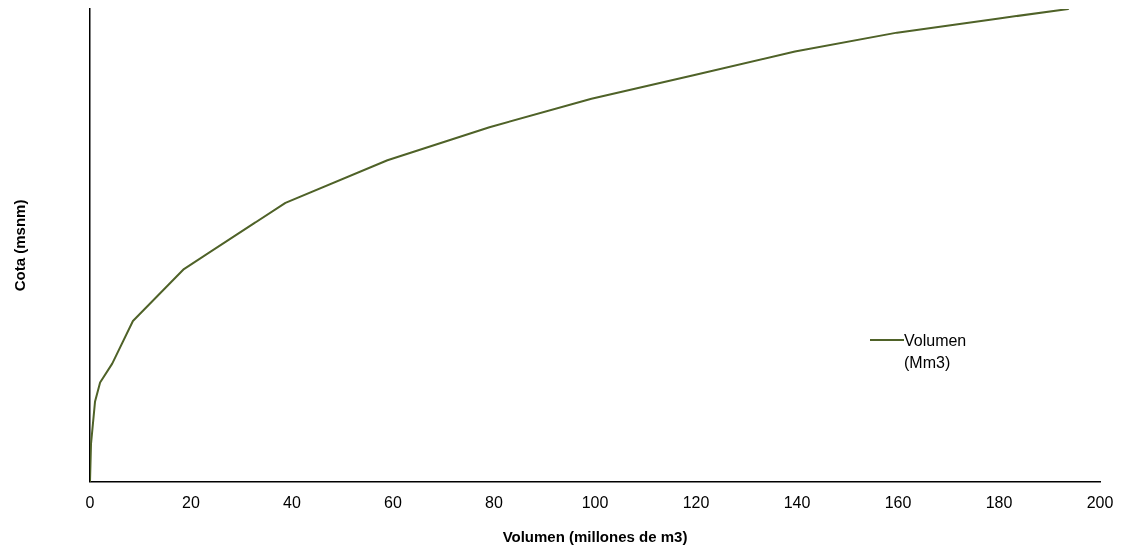 This screenshot has height=559, width=1126. I want to click on x-tick-label: 100, so click(595, 502).